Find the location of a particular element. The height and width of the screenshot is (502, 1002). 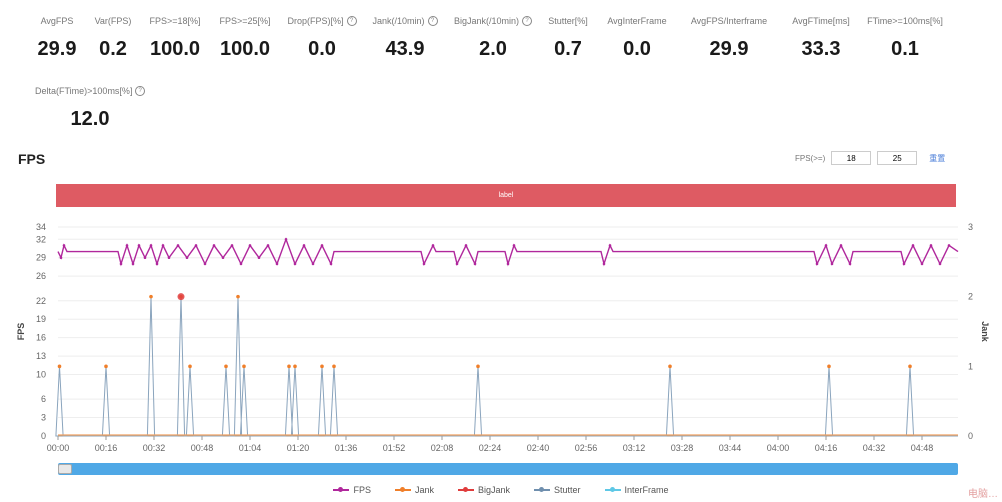

y-axis-label: FPS is located at coordinates (21, 332).